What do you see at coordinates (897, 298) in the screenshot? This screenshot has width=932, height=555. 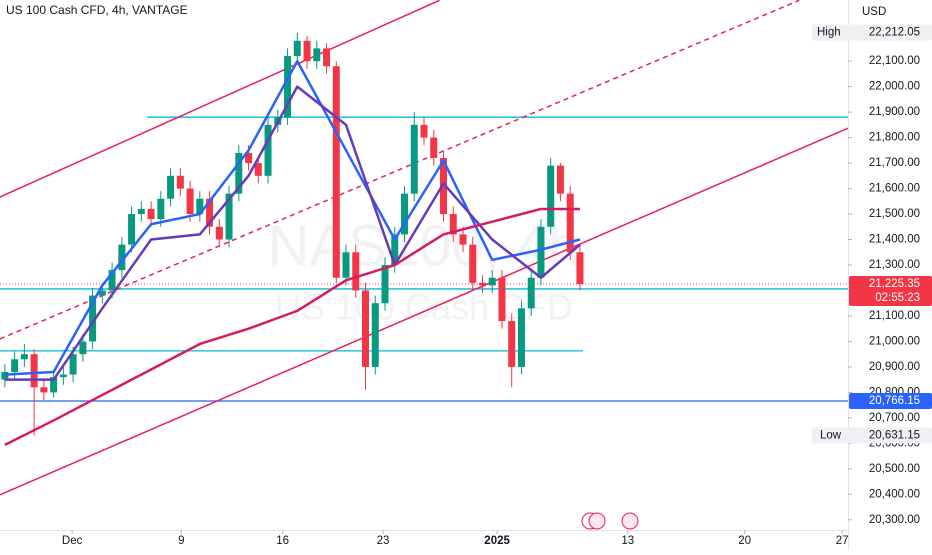 I see `countdown: 02:55:23` at bounding box center [897, 298].